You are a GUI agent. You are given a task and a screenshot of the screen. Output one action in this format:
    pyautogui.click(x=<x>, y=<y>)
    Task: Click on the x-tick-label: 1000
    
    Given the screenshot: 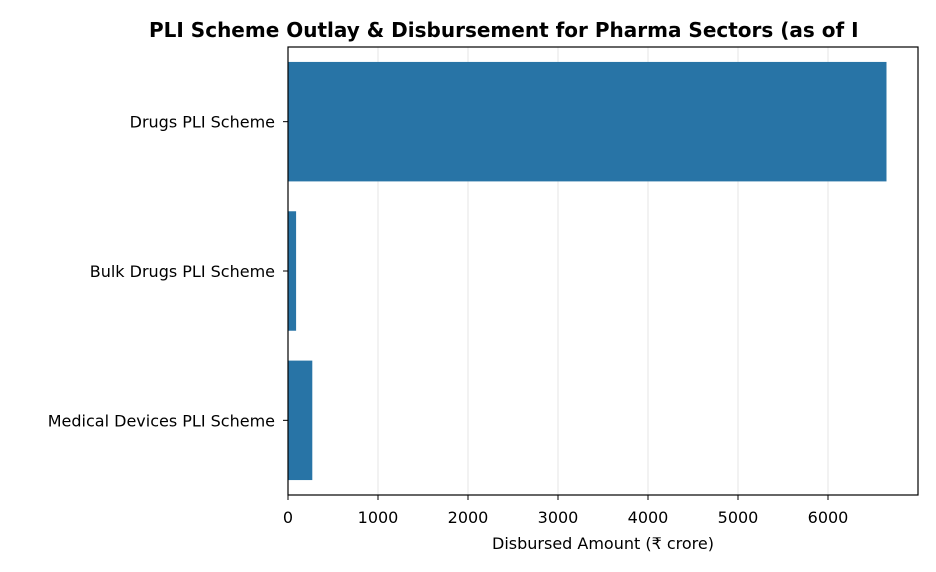 What is the action you would take?
    pyautogui.click(x=378, y=517)
    